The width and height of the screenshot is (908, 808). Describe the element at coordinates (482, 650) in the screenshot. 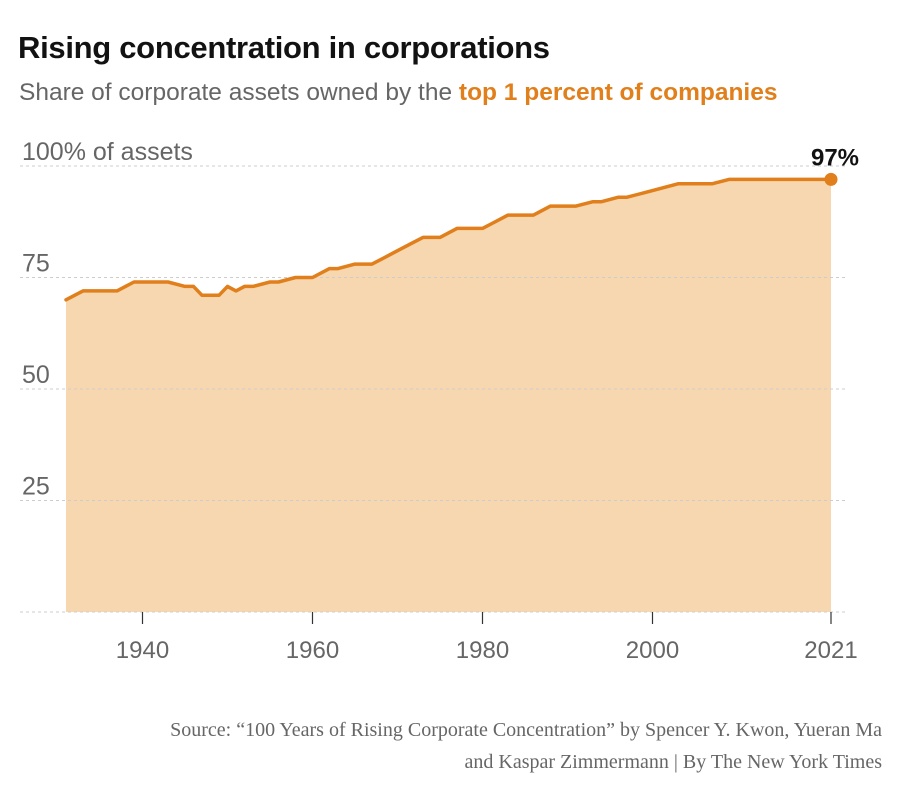

I see `x-tick-label-1980: 1980` at that location.